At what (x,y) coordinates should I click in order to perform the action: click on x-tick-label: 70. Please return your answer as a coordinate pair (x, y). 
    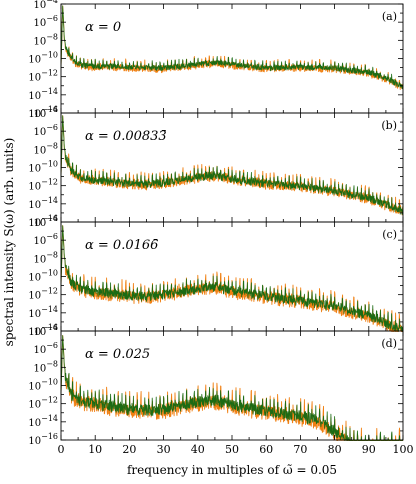
    Looking at the image, I should click on (300, 449).